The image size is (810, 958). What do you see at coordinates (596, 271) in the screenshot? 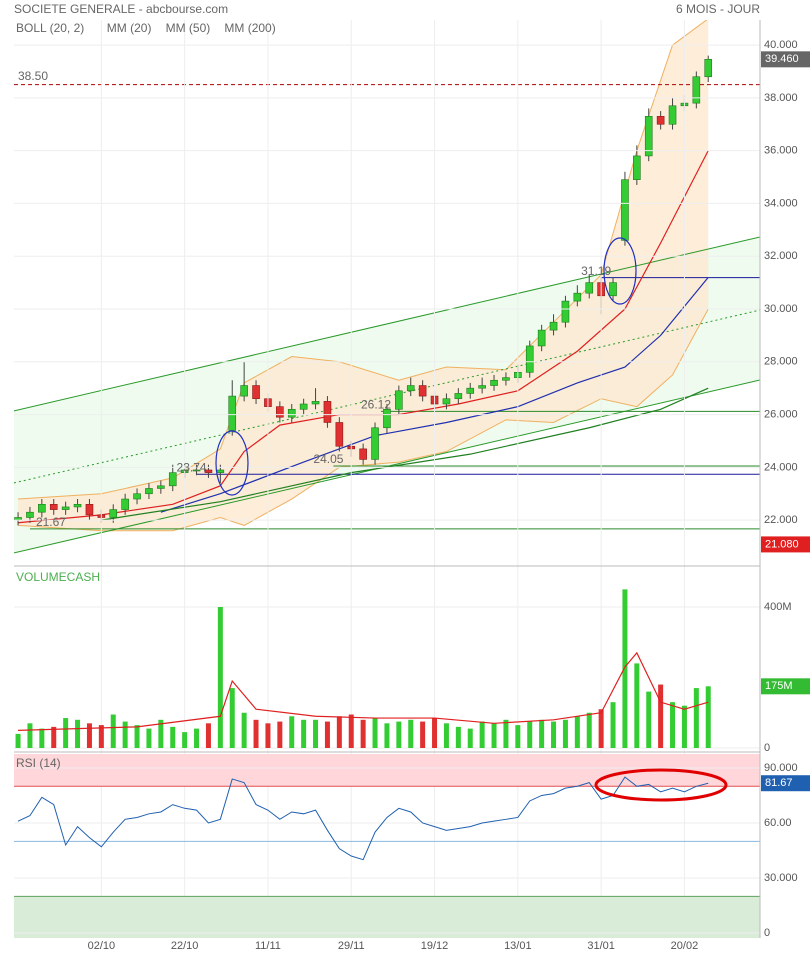
I see `level-label: 31.19` at bounding box center [596, 271].